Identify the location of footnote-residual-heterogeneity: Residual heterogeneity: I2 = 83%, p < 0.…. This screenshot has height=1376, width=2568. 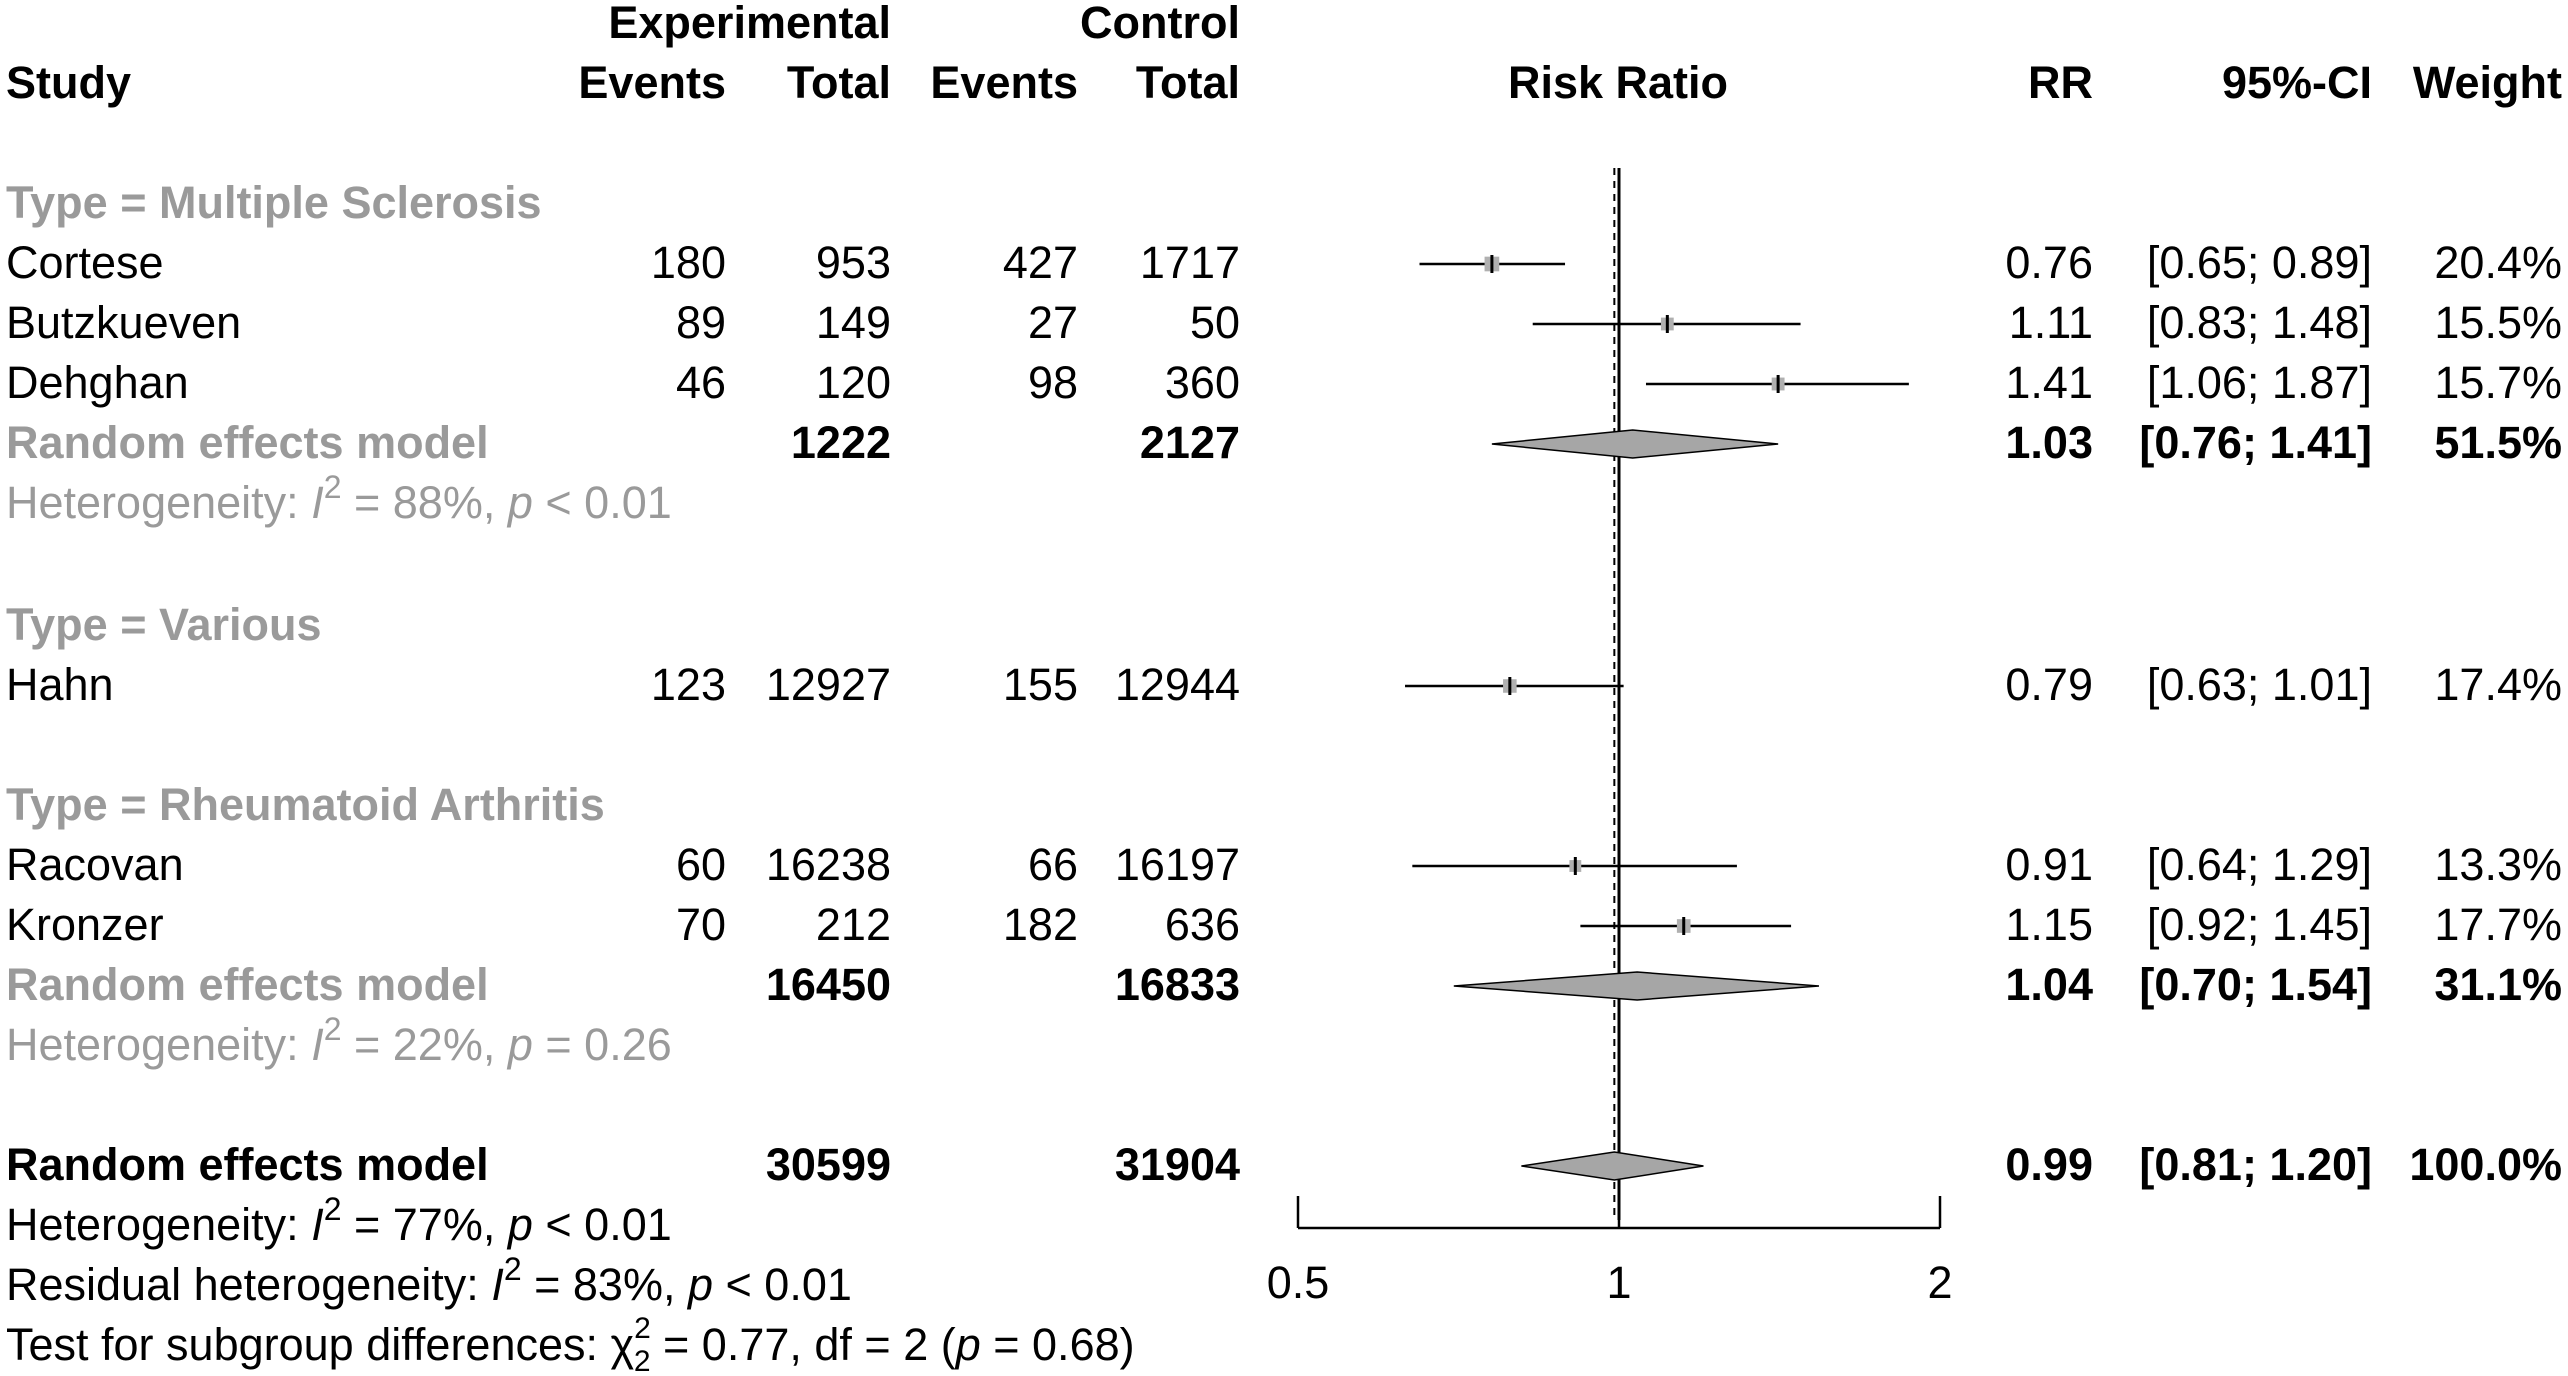
(429, 1280).